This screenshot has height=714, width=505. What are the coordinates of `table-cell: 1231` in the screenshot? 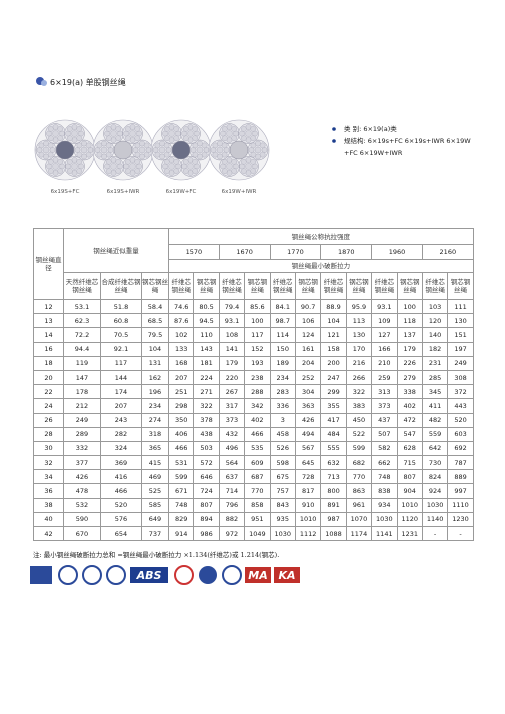 It's located at (409, 533).